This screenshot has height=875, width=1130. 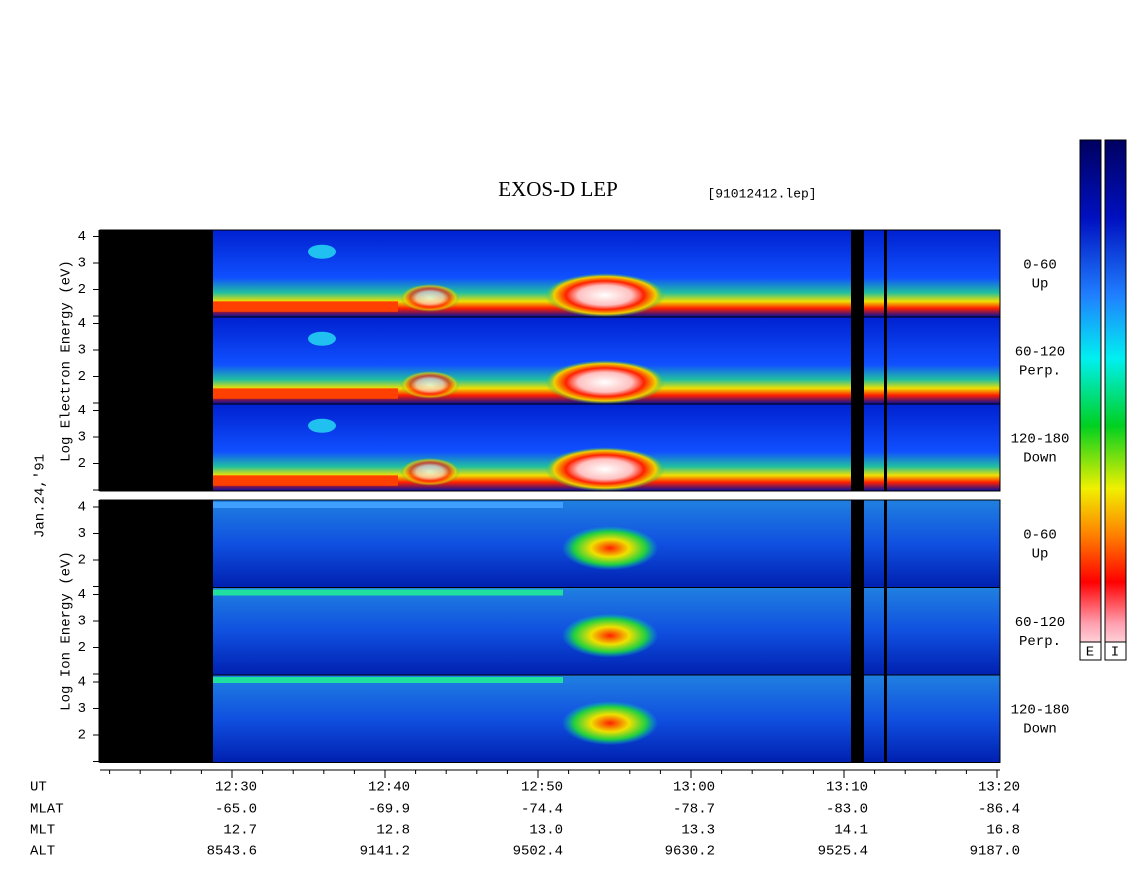 What do you see at coordinates (67, 361) in the screenshot?
I see `electron-y-label: Log Electron Energy (eV)` at bounding box center [67, 361].